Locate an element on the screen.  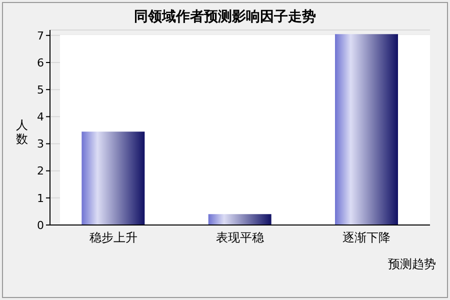
y-tick-label: 4 is located at coordinates (40, 117).